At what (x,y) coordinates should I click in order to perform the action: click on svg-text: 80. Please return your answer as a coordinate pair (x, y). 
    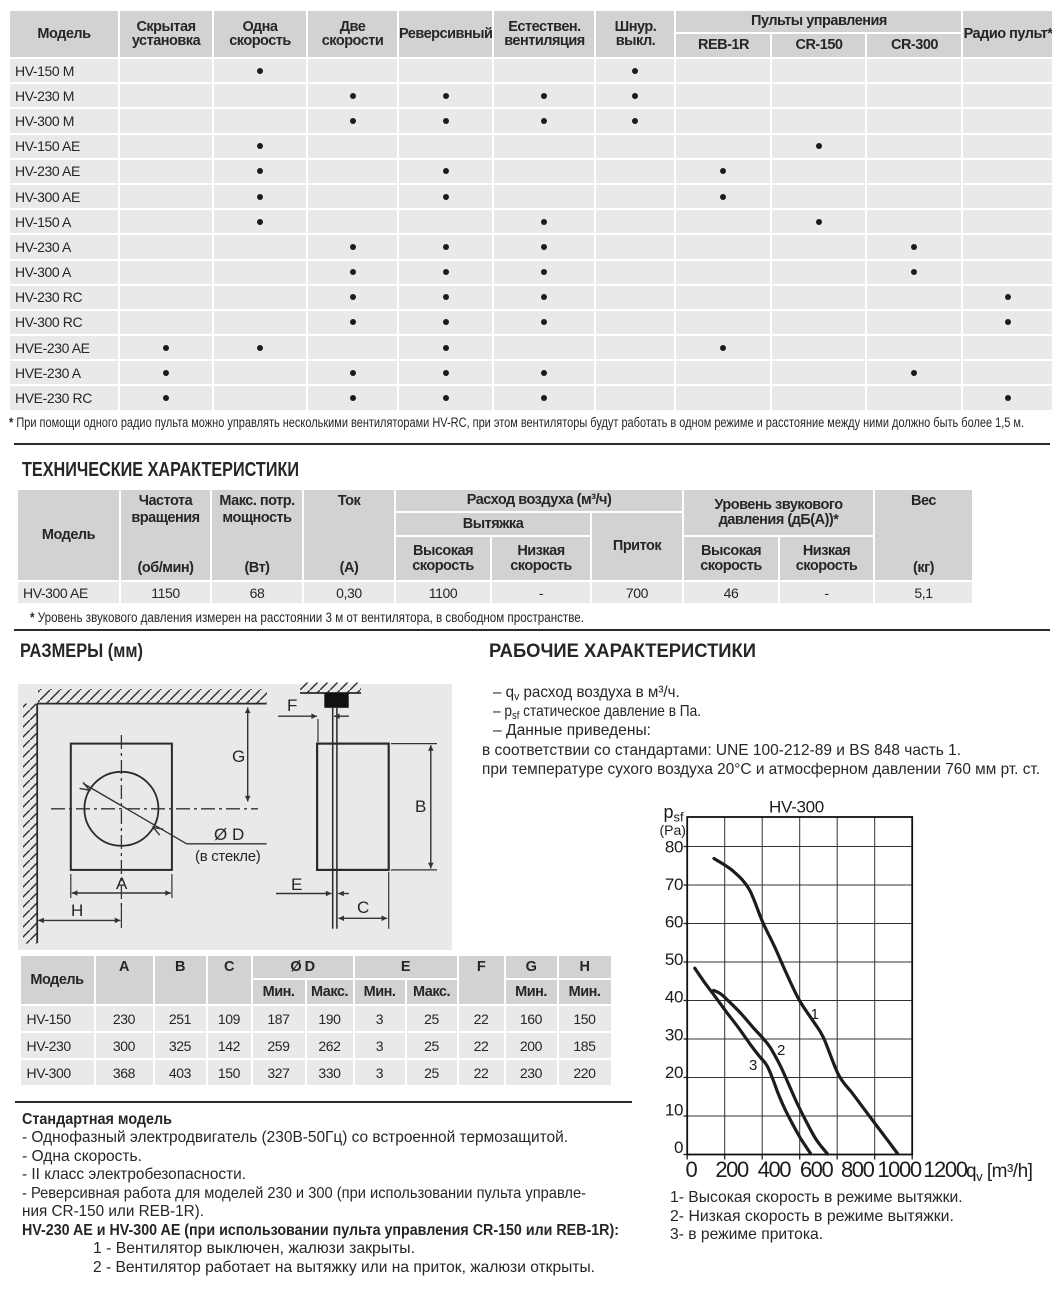
    Looking at the image, I should click on (674, 846).